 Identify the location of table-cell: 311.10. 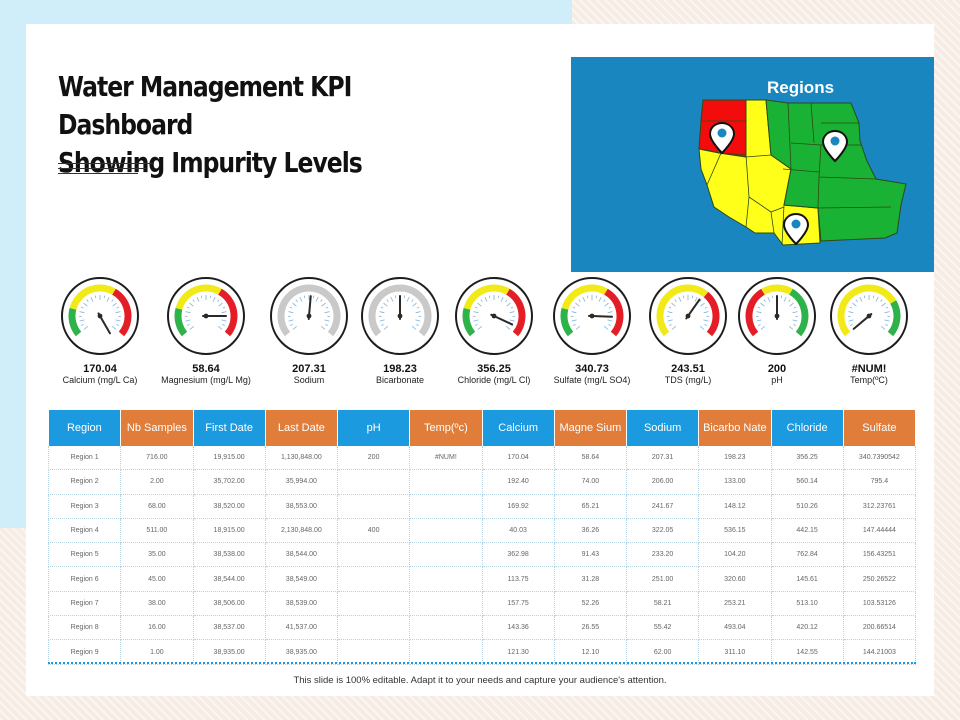
(735, 652).